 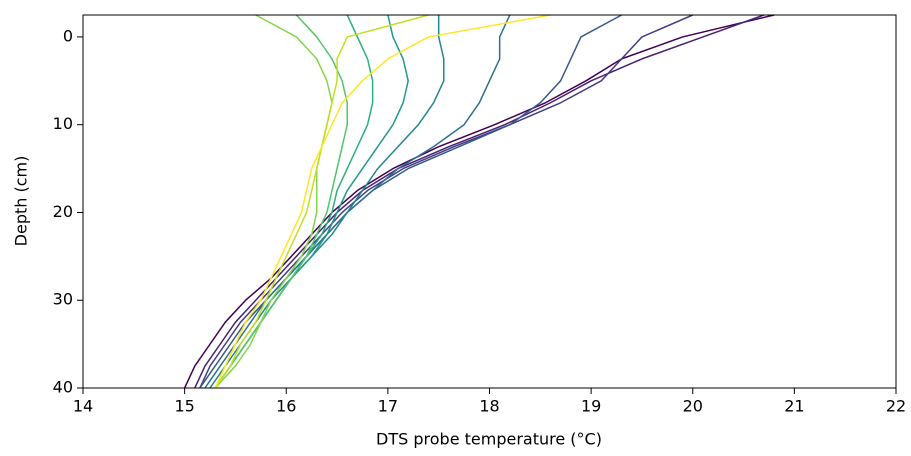 What do you see at coordinates (388, 406) in the screenshot?
I see `x-tick-label: 17` at bounding box center [388, 406].